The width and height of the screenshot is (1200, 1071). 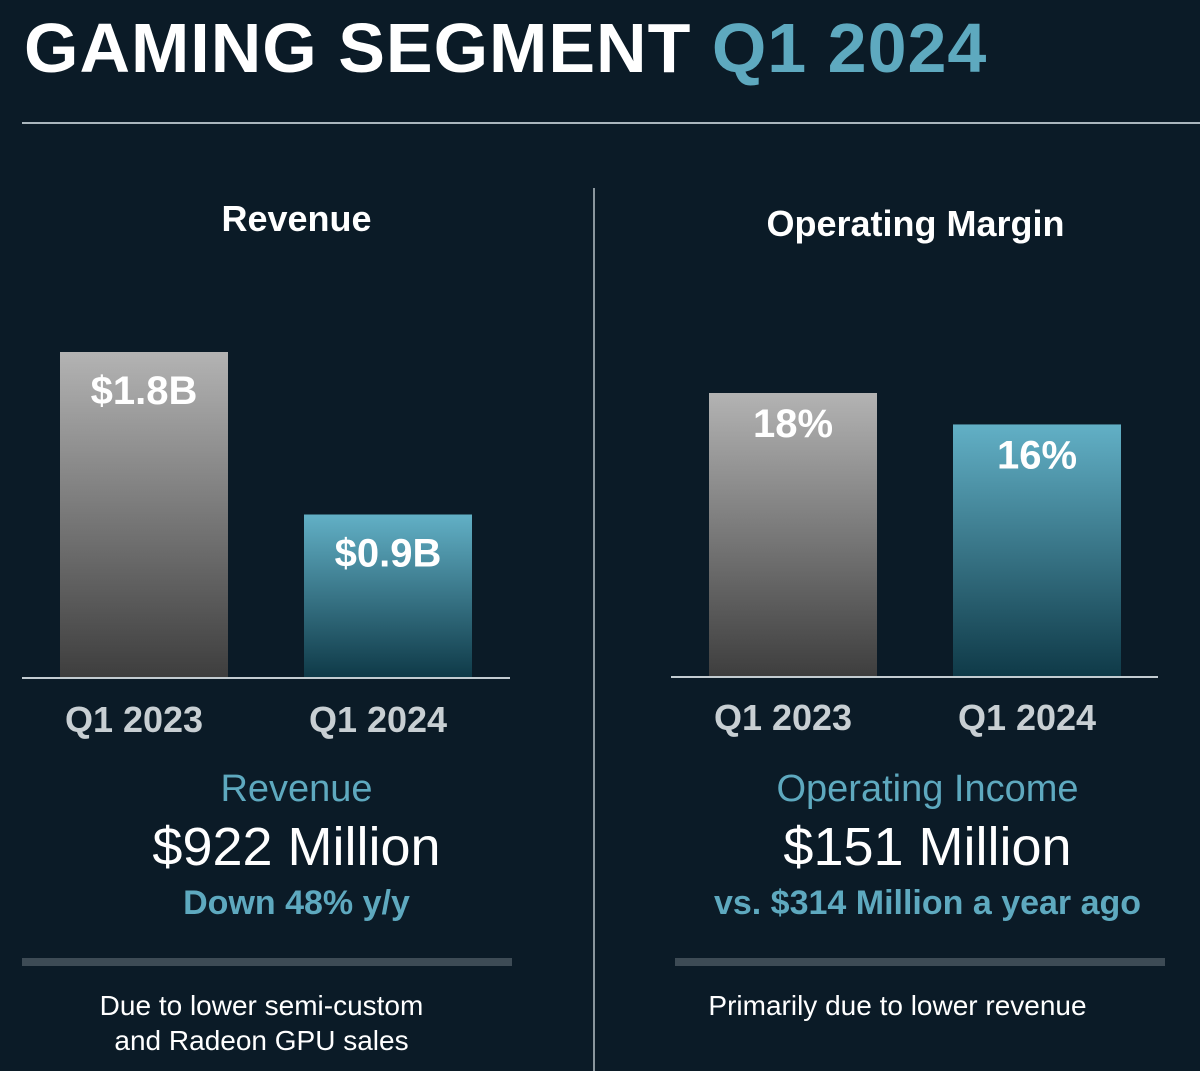 What do you see at coordinates (927, 789) in the screenshot?
I see `income-metric-label: Operating Income` at bounding box center [927, 789].